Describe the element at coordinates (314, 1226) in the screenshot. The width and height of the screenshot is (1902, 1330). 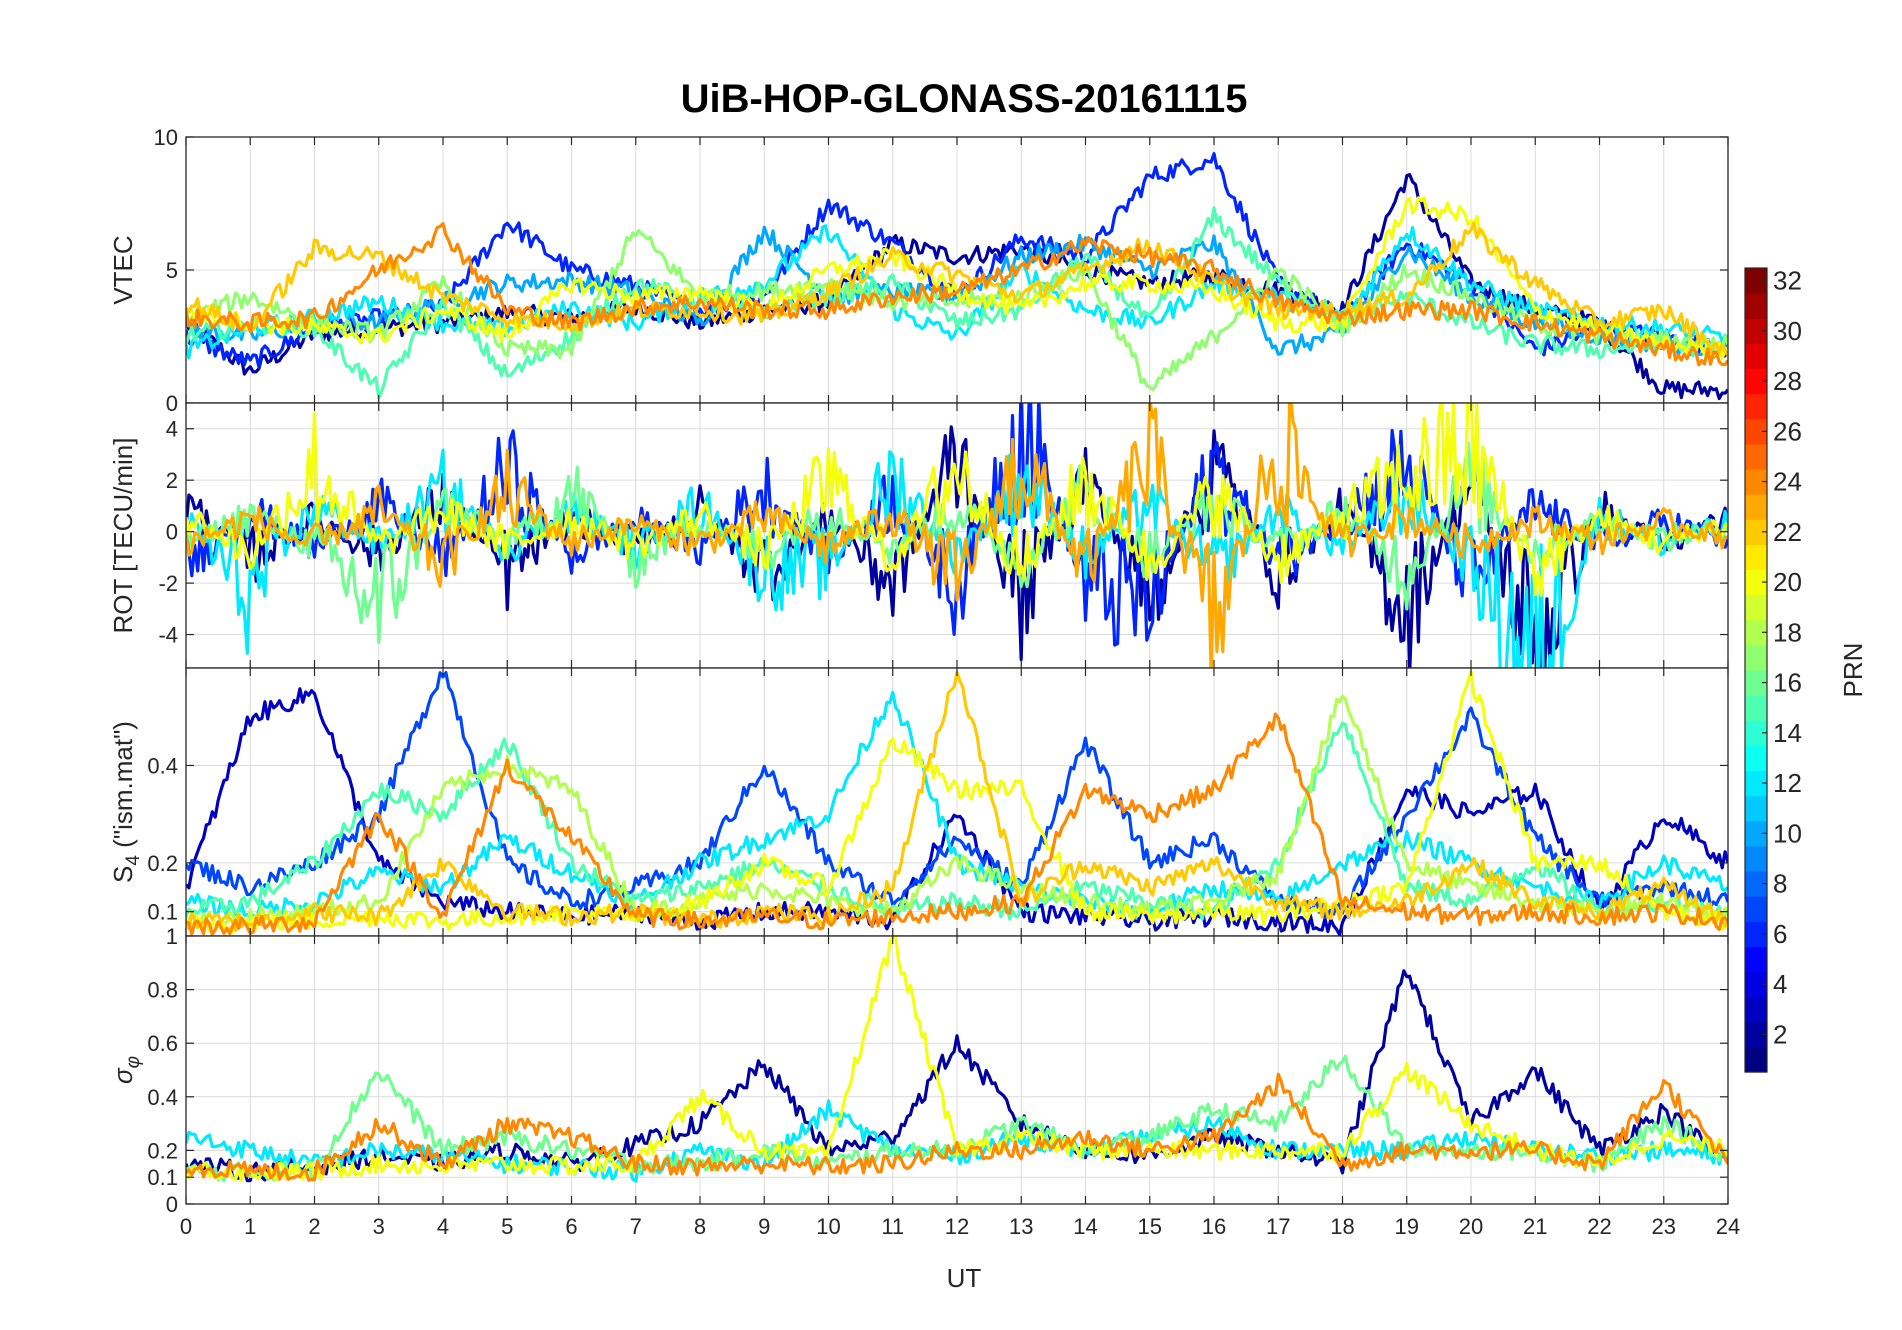
I see `x-tick-label: 2` at that location.